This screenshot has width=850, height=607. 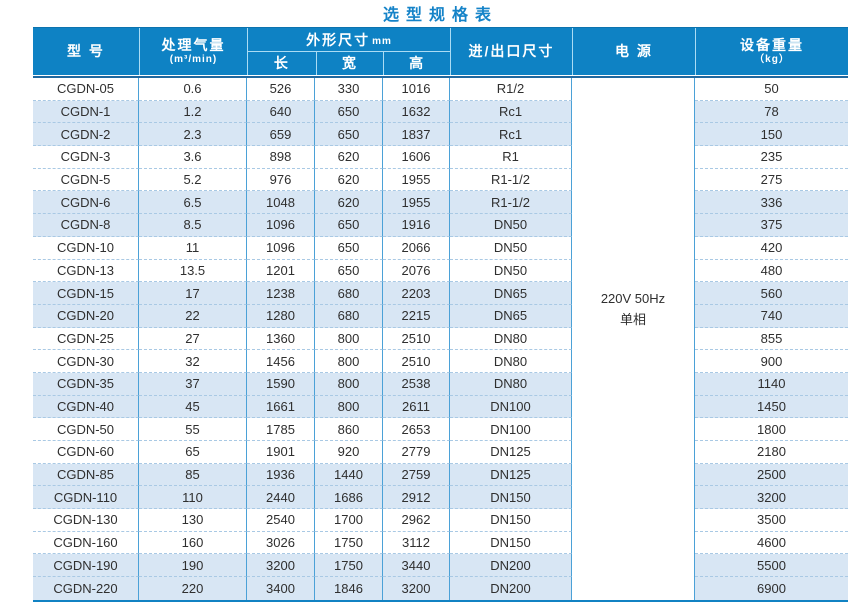 What do you see at coordinates (86, 588) in the screenshot?
I see `cell-model: CGDN-220` at bounding box center [86, 588].